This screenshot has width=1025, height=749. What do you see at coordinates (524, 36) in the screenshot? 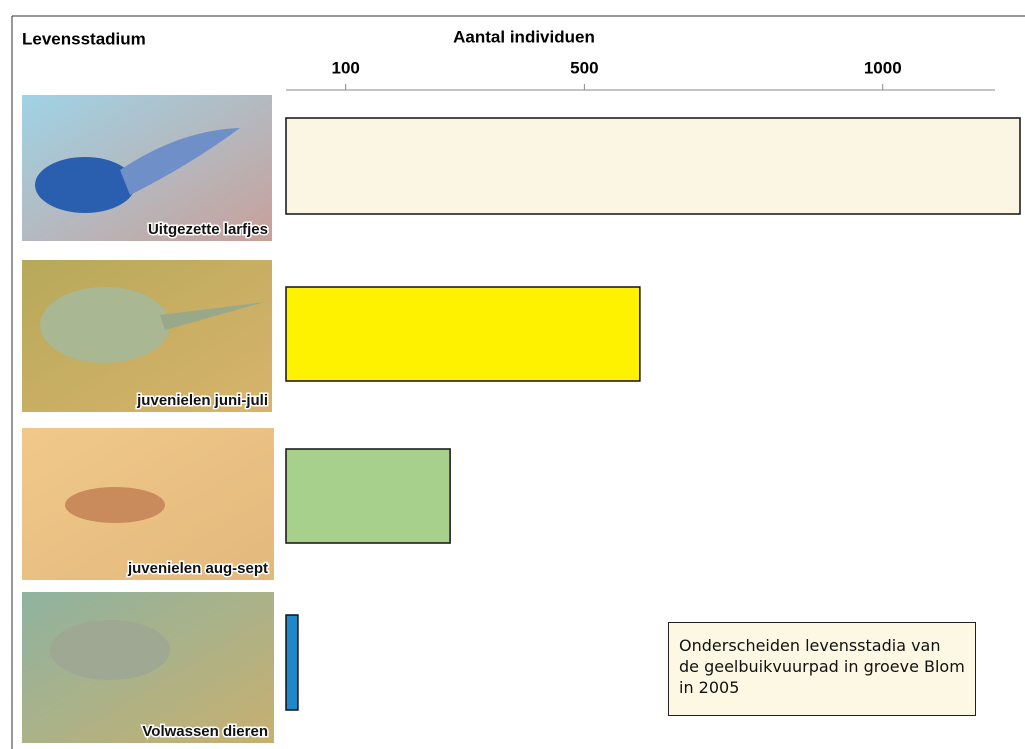
I see `axis-title: Aantal individuen` at bounding box center [524, 36].